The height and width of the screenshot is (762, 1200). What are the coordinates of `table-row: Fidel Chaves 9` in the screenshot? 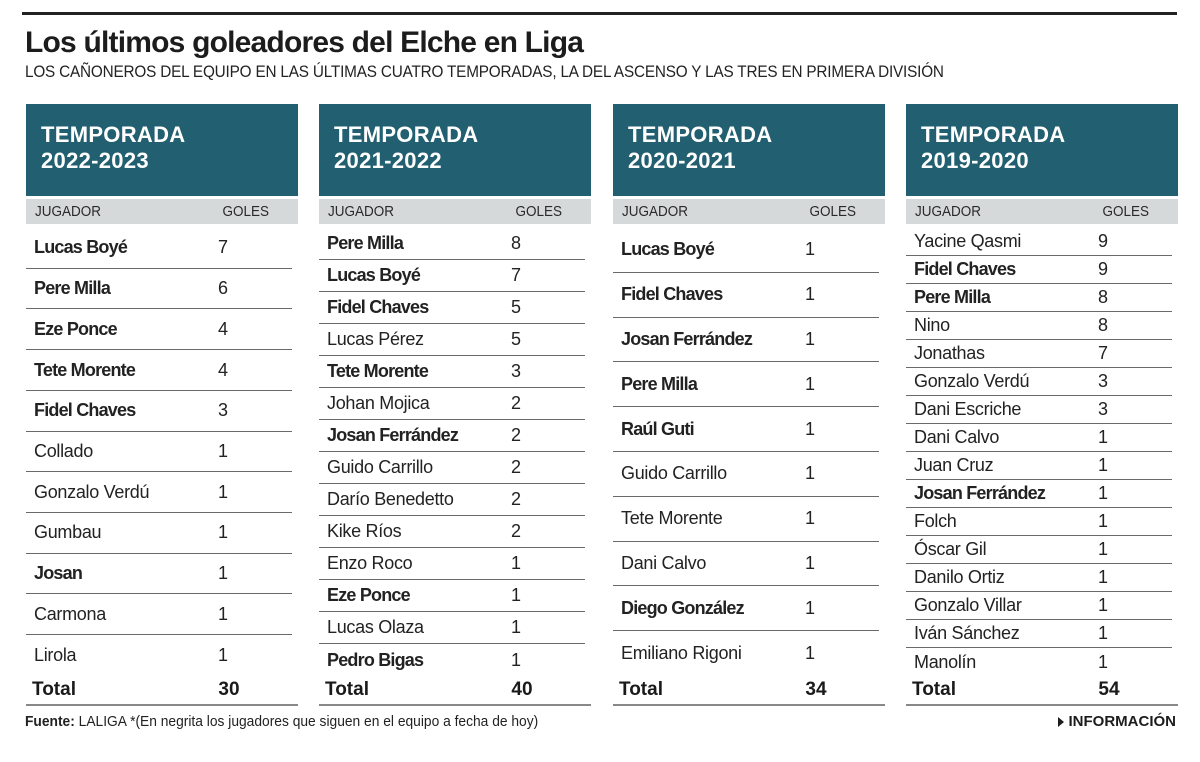 It's located at (1039, 270).